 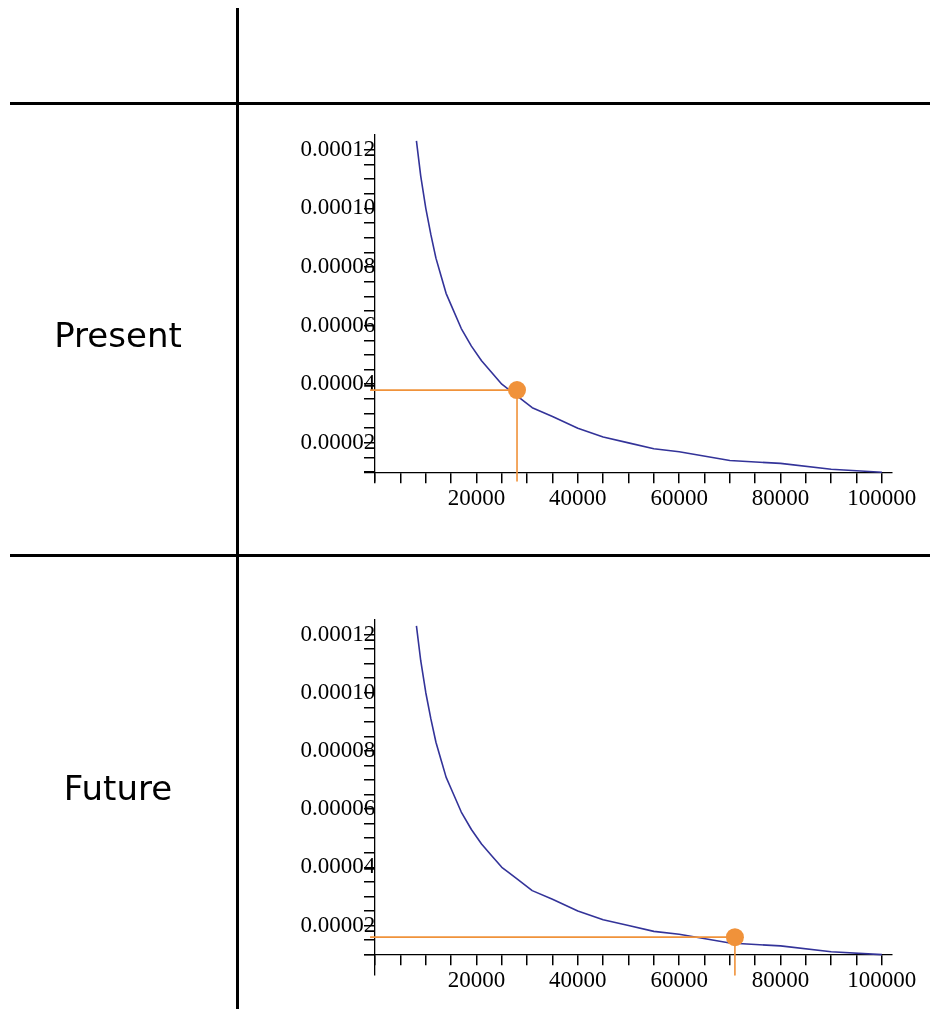 I want to click on text: Present, so click(x=118, y=335).